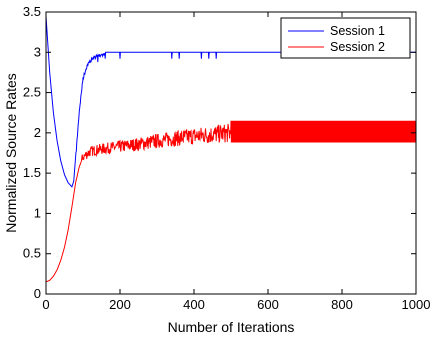  What do you see at coordinates (37, 132) in the screenshot?
I see `y-tick-label: 2` at bounding box center [37, 132].